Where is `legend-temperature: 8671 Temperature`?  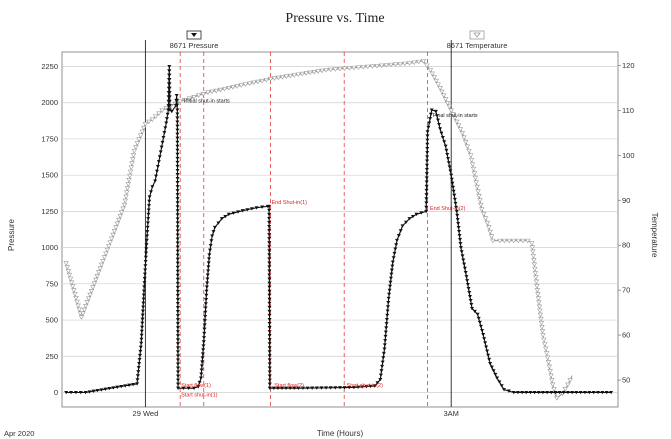 legend-temperature: 8671 Temperature is located at coordinates (477, 40).